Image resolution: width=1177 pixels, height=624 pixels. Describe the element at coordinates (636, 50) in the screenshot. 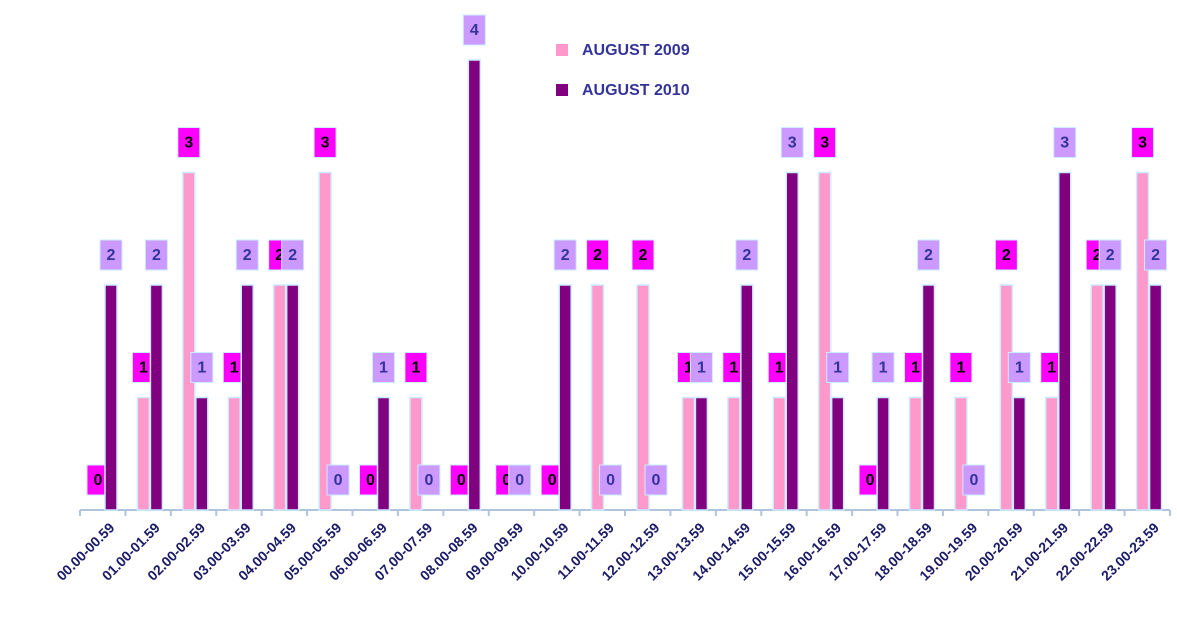

I see `legend-label: AUGUST 2009` at that location.